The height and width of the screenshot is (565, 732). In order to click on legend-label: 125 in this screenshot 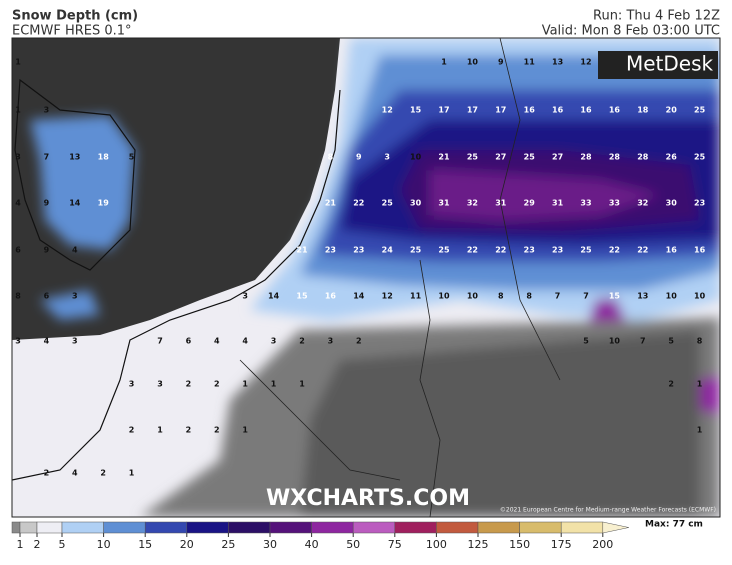, I will do `click(478, 544)`.